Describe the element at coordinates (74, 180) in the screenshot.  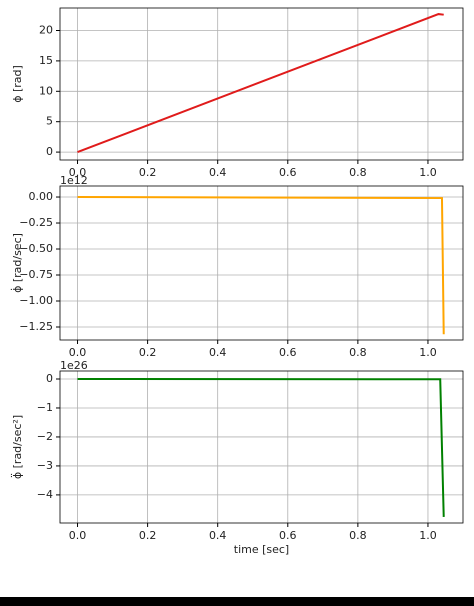
I see `offset-text: 1e12` at that location.